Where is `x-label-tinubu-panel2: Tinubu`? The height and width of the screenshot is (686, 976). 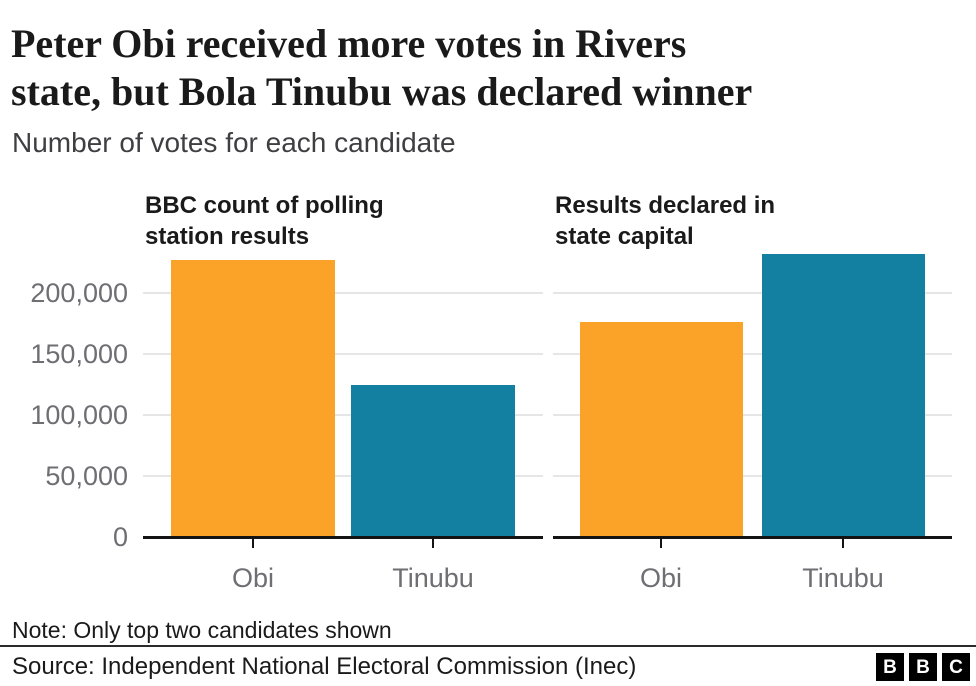
x-label-tinubu-panel2: Tinubu is located at coordinates (843, 578).